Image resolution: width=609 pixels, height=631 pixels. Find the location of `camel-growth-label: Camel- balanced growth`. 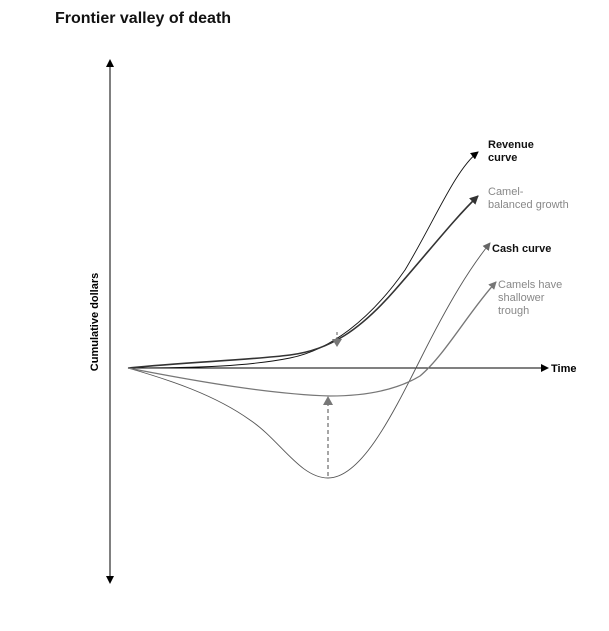

camel-growth-label: Camel- balanced growth is located at coordinates (528, 198).